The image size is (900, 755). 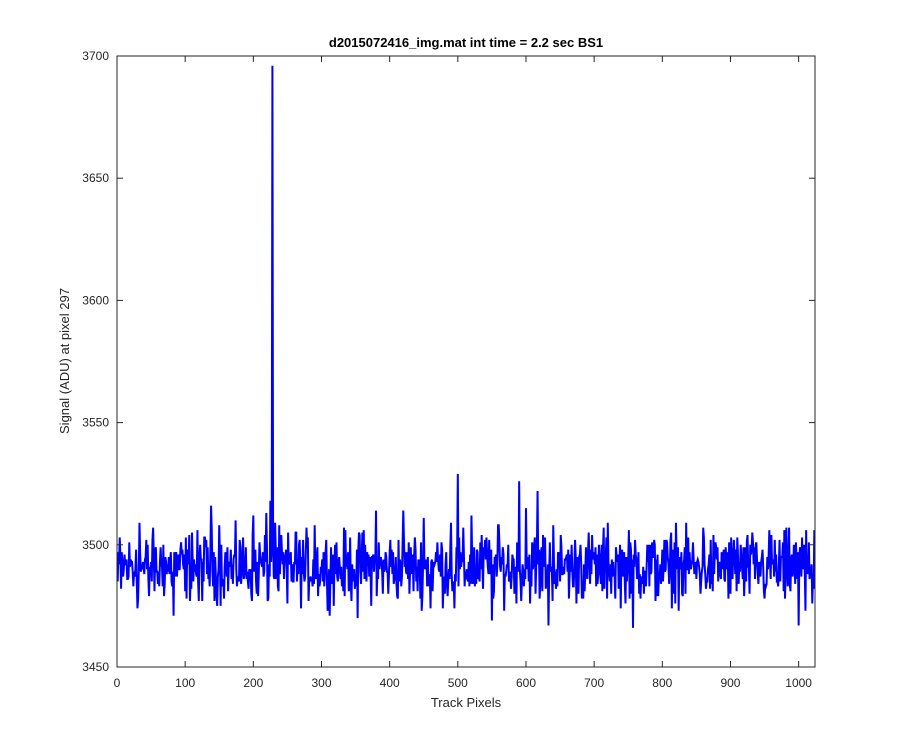 What do you see at coordinates (64, 361) in the screenshot?
I see `y-axis-label: Signal (ADU) at pixel 297` at bounding box center [64, 361].